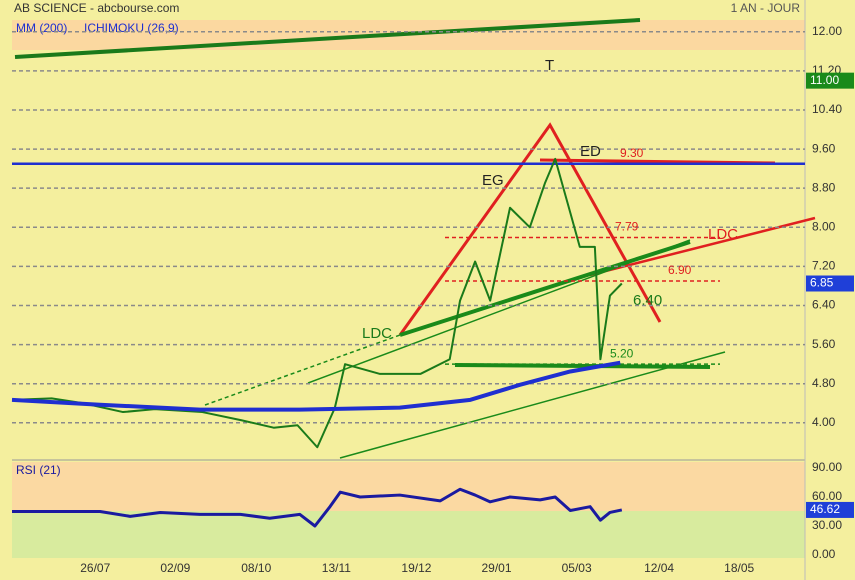 The width and height of the screenshot is (855, 580). What do you see at coordinates (175, 568) in the screenshot?
I see `x-tick-label: 02/09` at bounding box center [175, 568].